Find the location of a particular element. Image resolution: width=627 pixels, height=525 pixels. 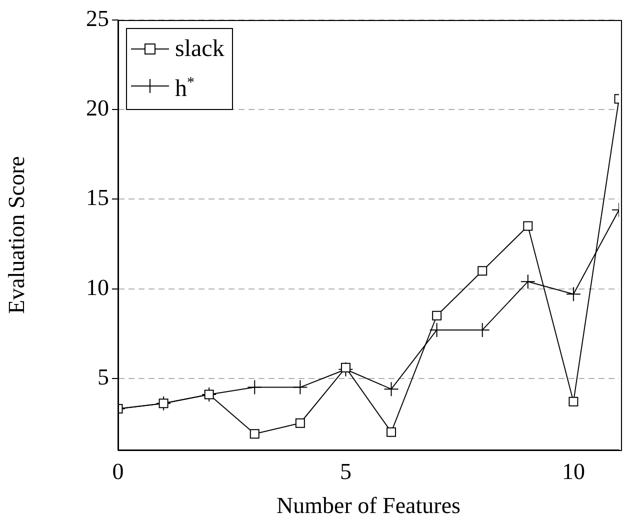

y-tick-label: 10 is located at coordinates (97, 287).